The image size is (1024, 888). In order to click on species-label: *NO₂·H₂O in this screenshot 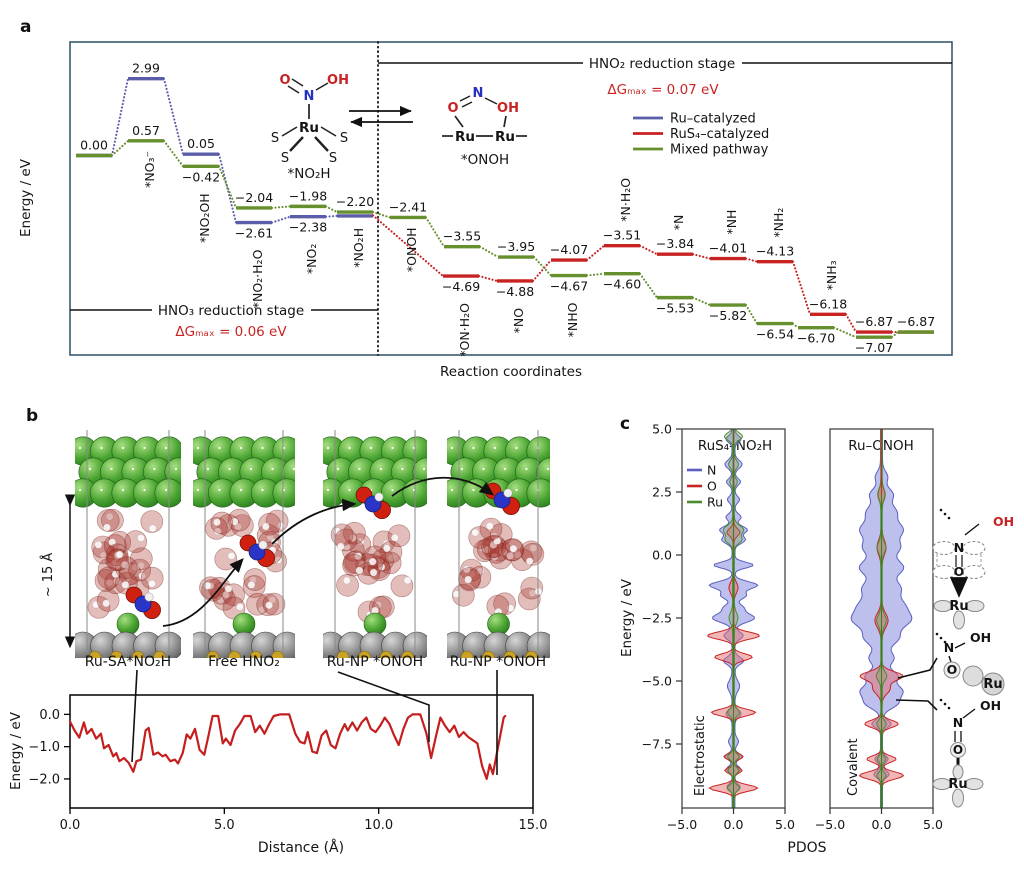, I will do `click(257, 278)`.